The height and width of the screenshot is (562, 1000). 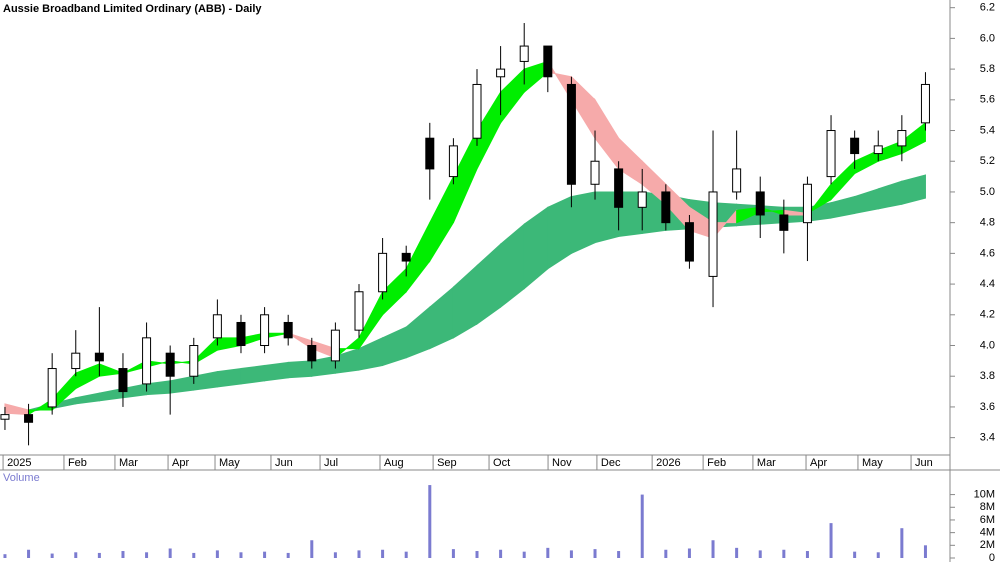 What do you see at coordinates (987, 407) in the screenshot?
I see `y-tick-label: 3.6` at bounding box center [987, 407].